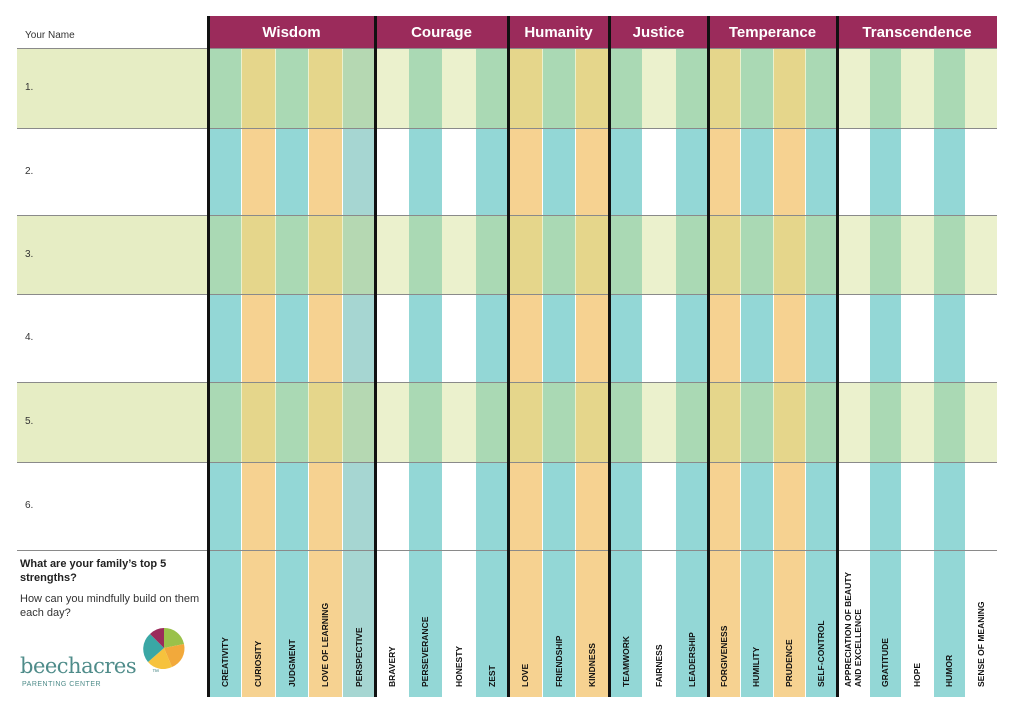  What do you see at coordinates (291, 32) in the screenshot?
I see `group-header: Wisdom` at bounding box center [291, 32].